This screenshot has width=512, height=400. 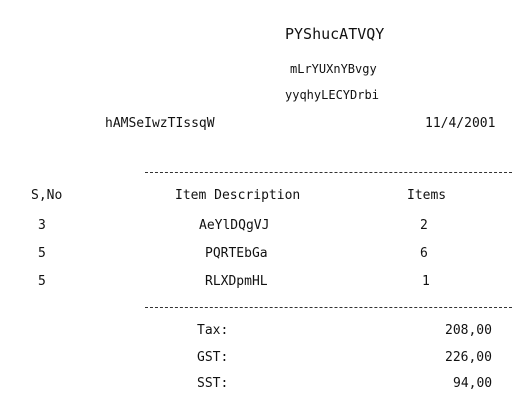 I want to click on row-1-sno: 3, so click(x=42, y=225).